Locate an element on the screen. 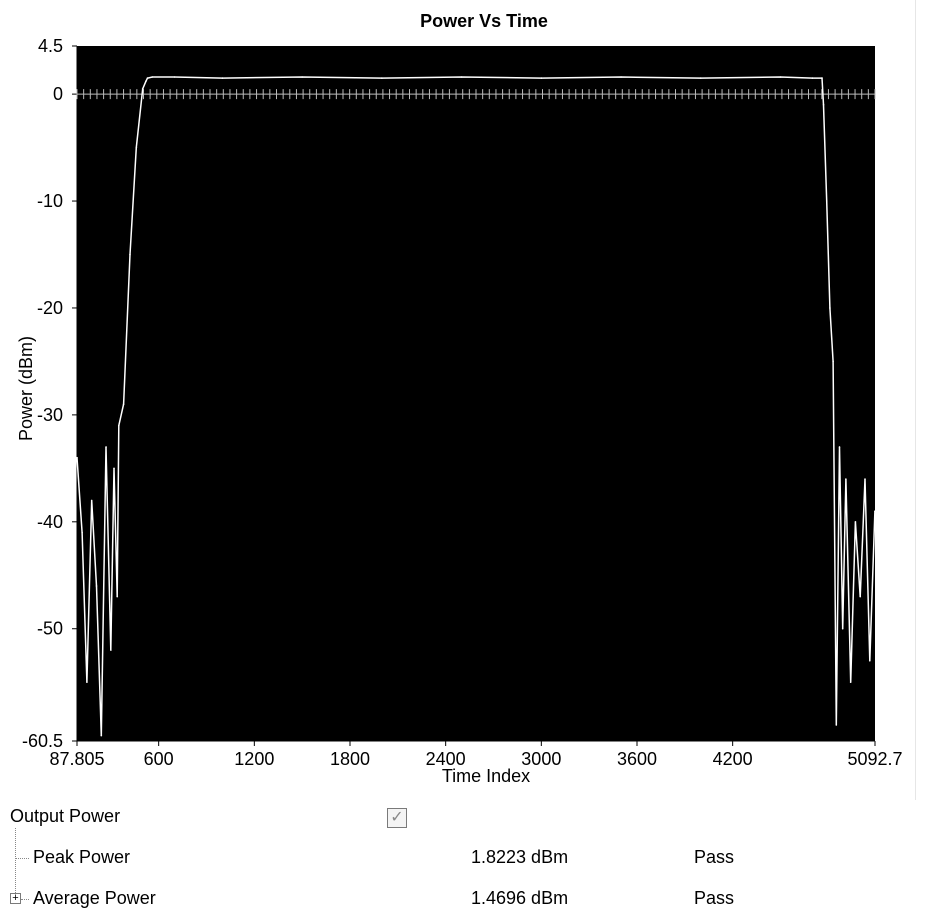 The height and width of the screenshot is (916, 927). x-tick-label: 3600 is located at coordinates (637, 759).